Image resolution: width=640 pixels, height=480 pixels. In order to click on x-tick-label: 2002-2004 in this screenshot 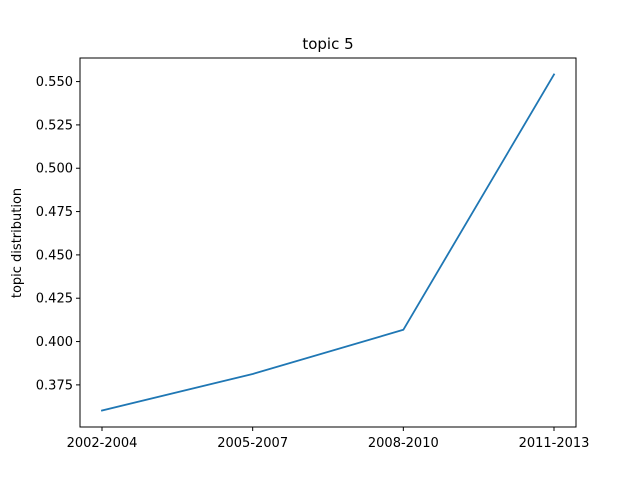, I will do `click(102, 443)`.